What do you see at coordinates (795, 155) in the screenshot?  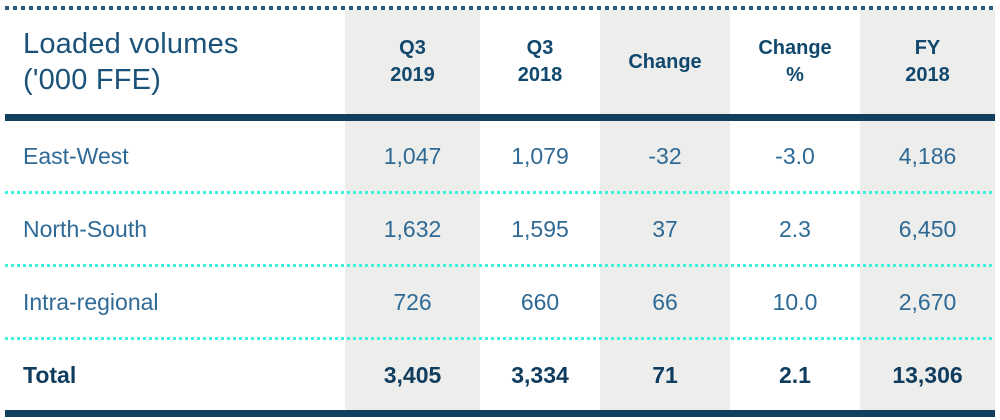 I see `cell-east-west-change-pct: -3.0` at bounding box center [795, 155].